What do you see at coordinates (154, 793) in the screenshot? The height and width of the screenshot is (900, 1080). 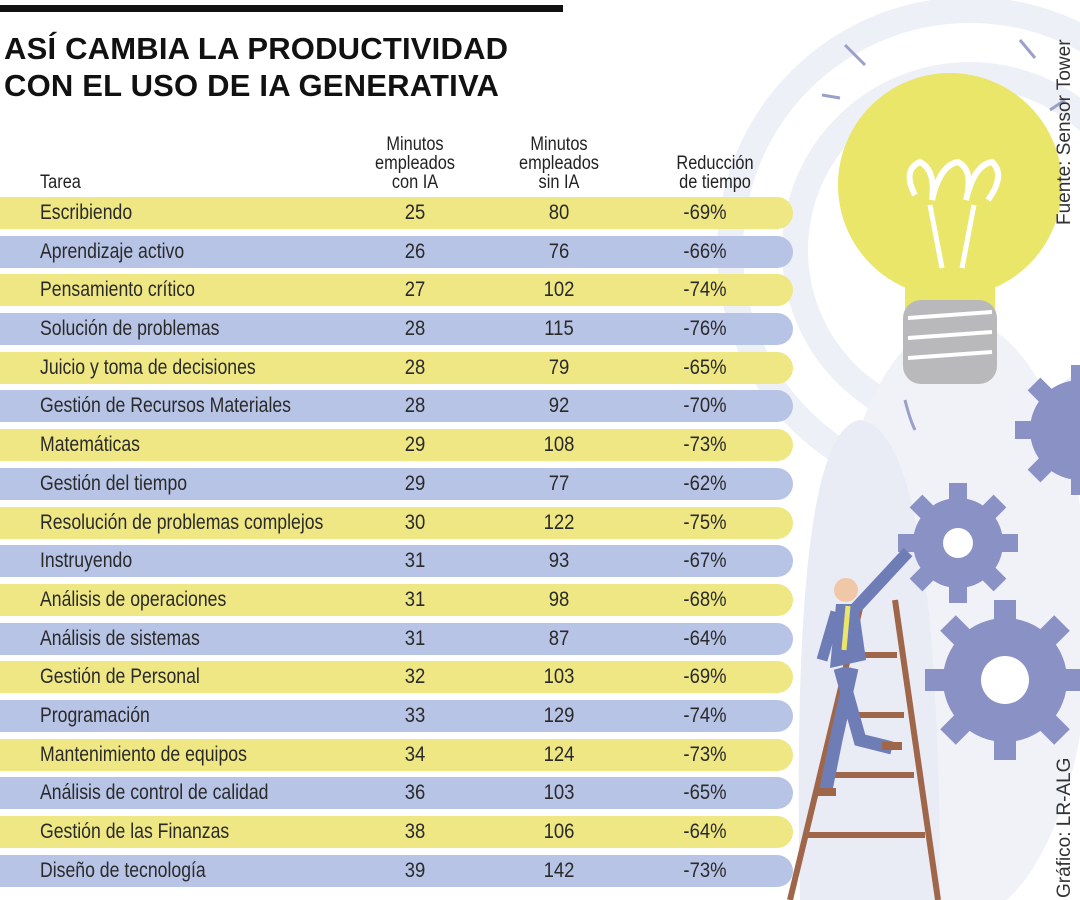 I see `cell-task: Análisis de control de calidad` at bounding box center [154, 793].